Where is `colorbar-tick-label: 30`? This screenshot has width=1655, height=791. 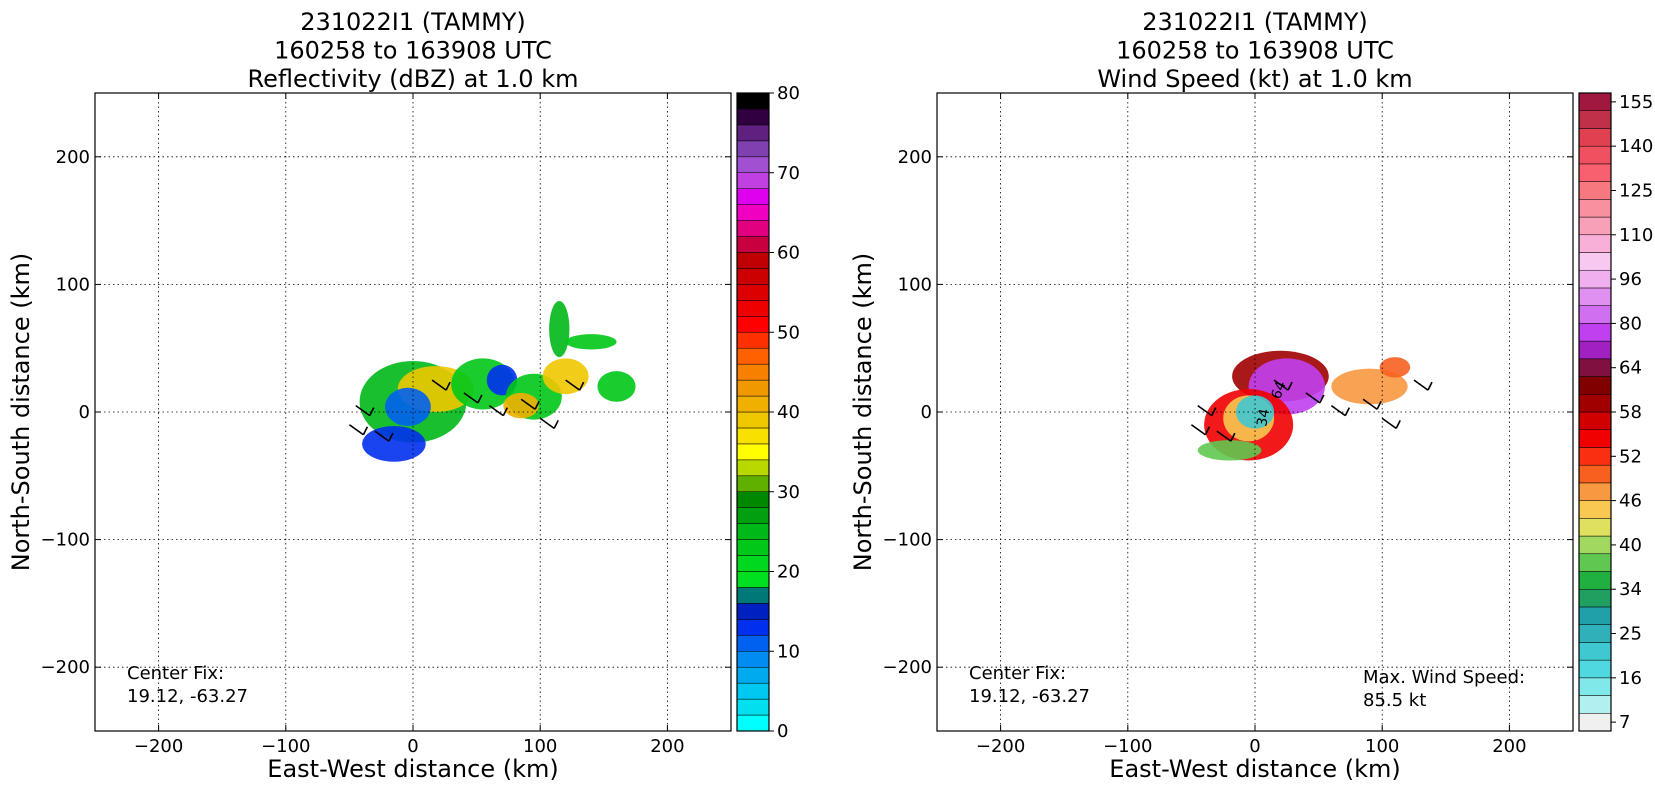 colorbar-tick-label: 30 is located at coordinates (788, 492).